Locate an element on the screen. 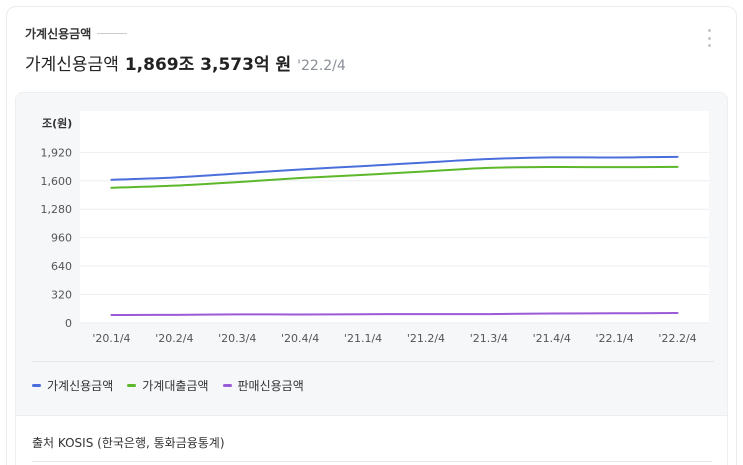 Image resolution: width=743 pixels, height=465 pixels. x-tick-label: '22.1/4 is located at coordinates (615, 338).